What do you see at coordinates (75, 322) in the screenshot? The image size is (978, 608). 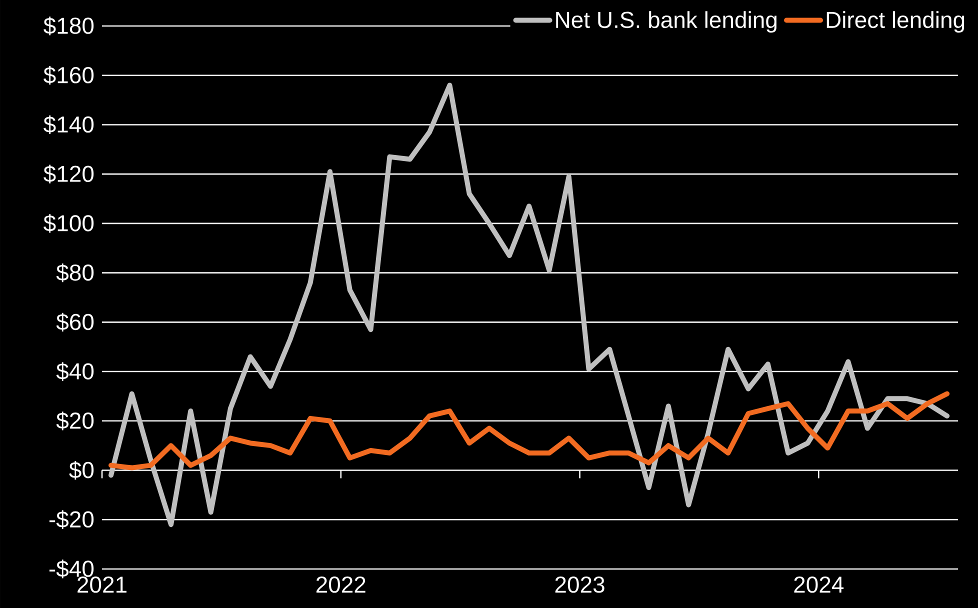 I see `y-tick-label: $60` at bounding box center [75, 322].